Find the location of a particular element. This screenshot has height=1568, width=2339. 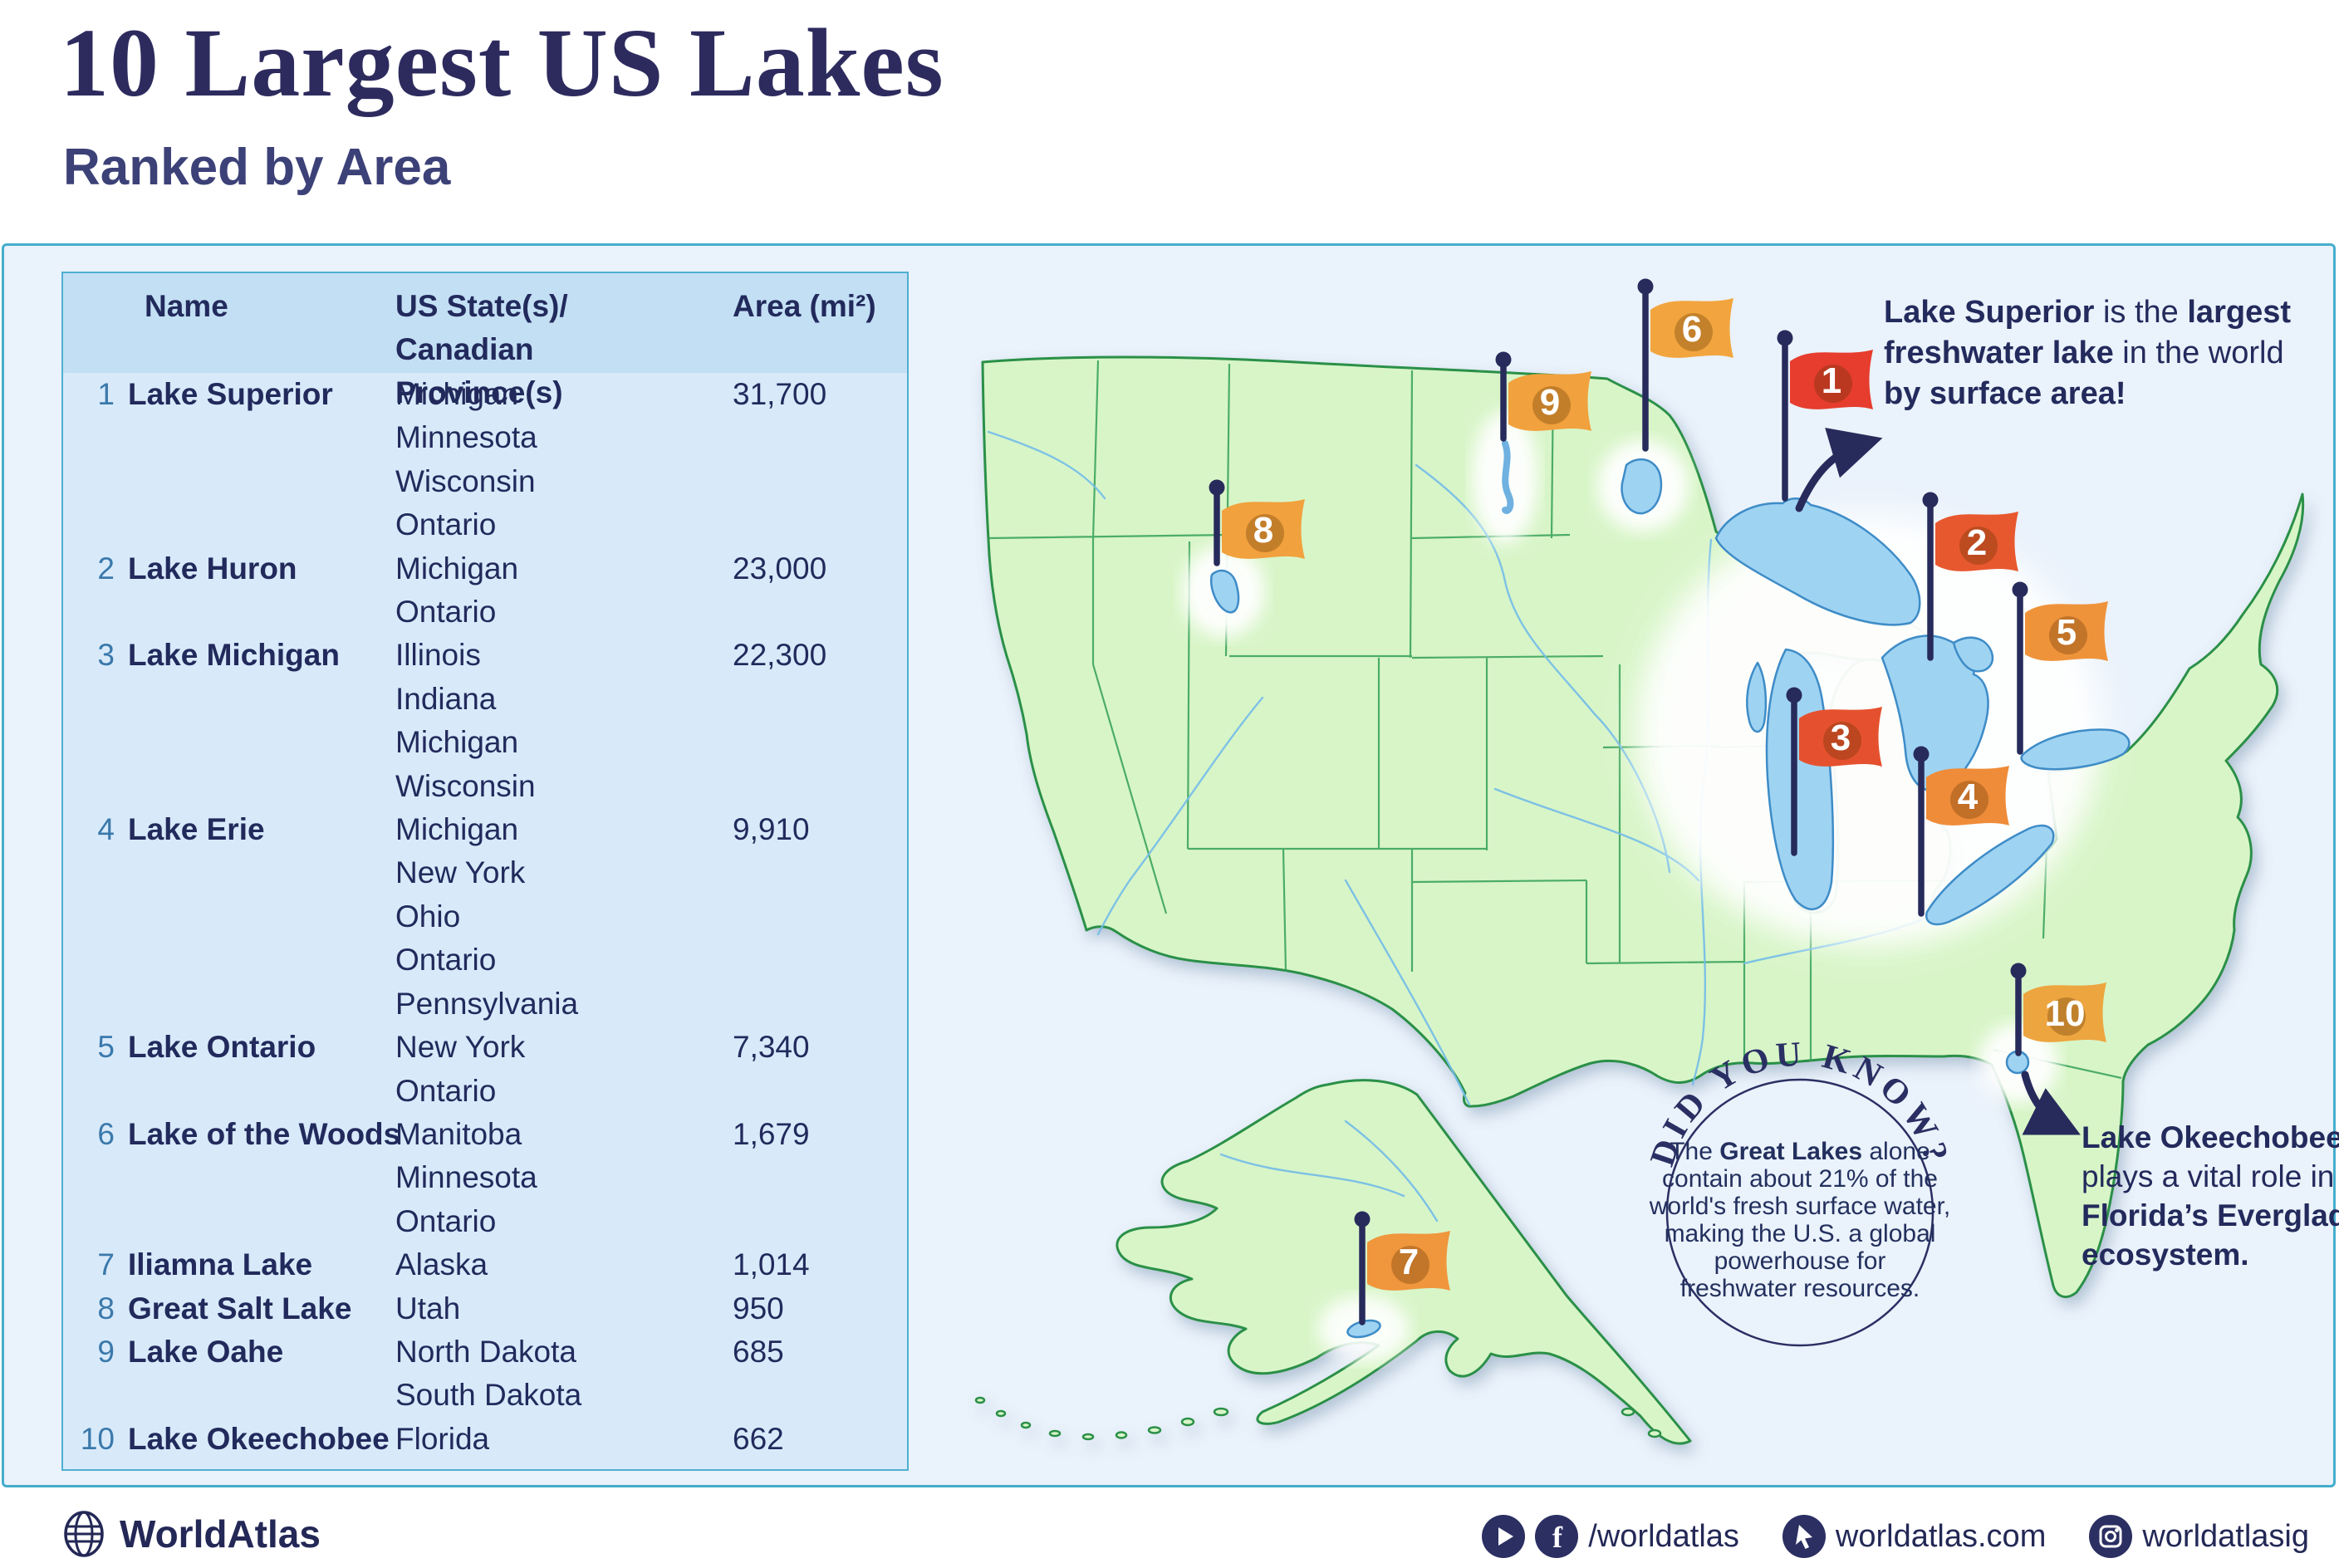

rank-cell: 3 is located at coordinates (106, 655).